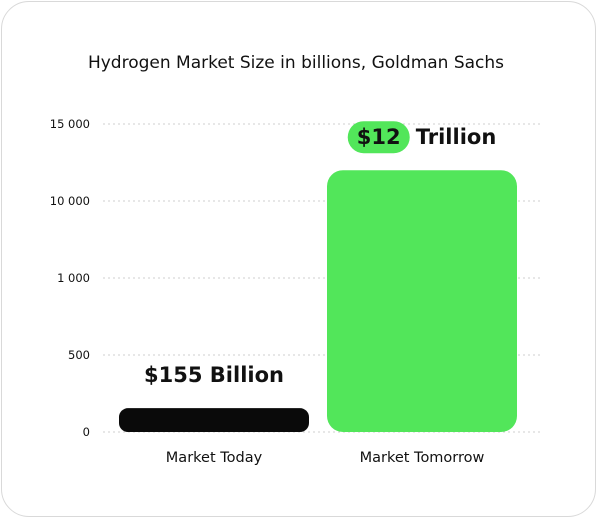  I want to click on y-tick-label: 15 000, so click(70, 124).